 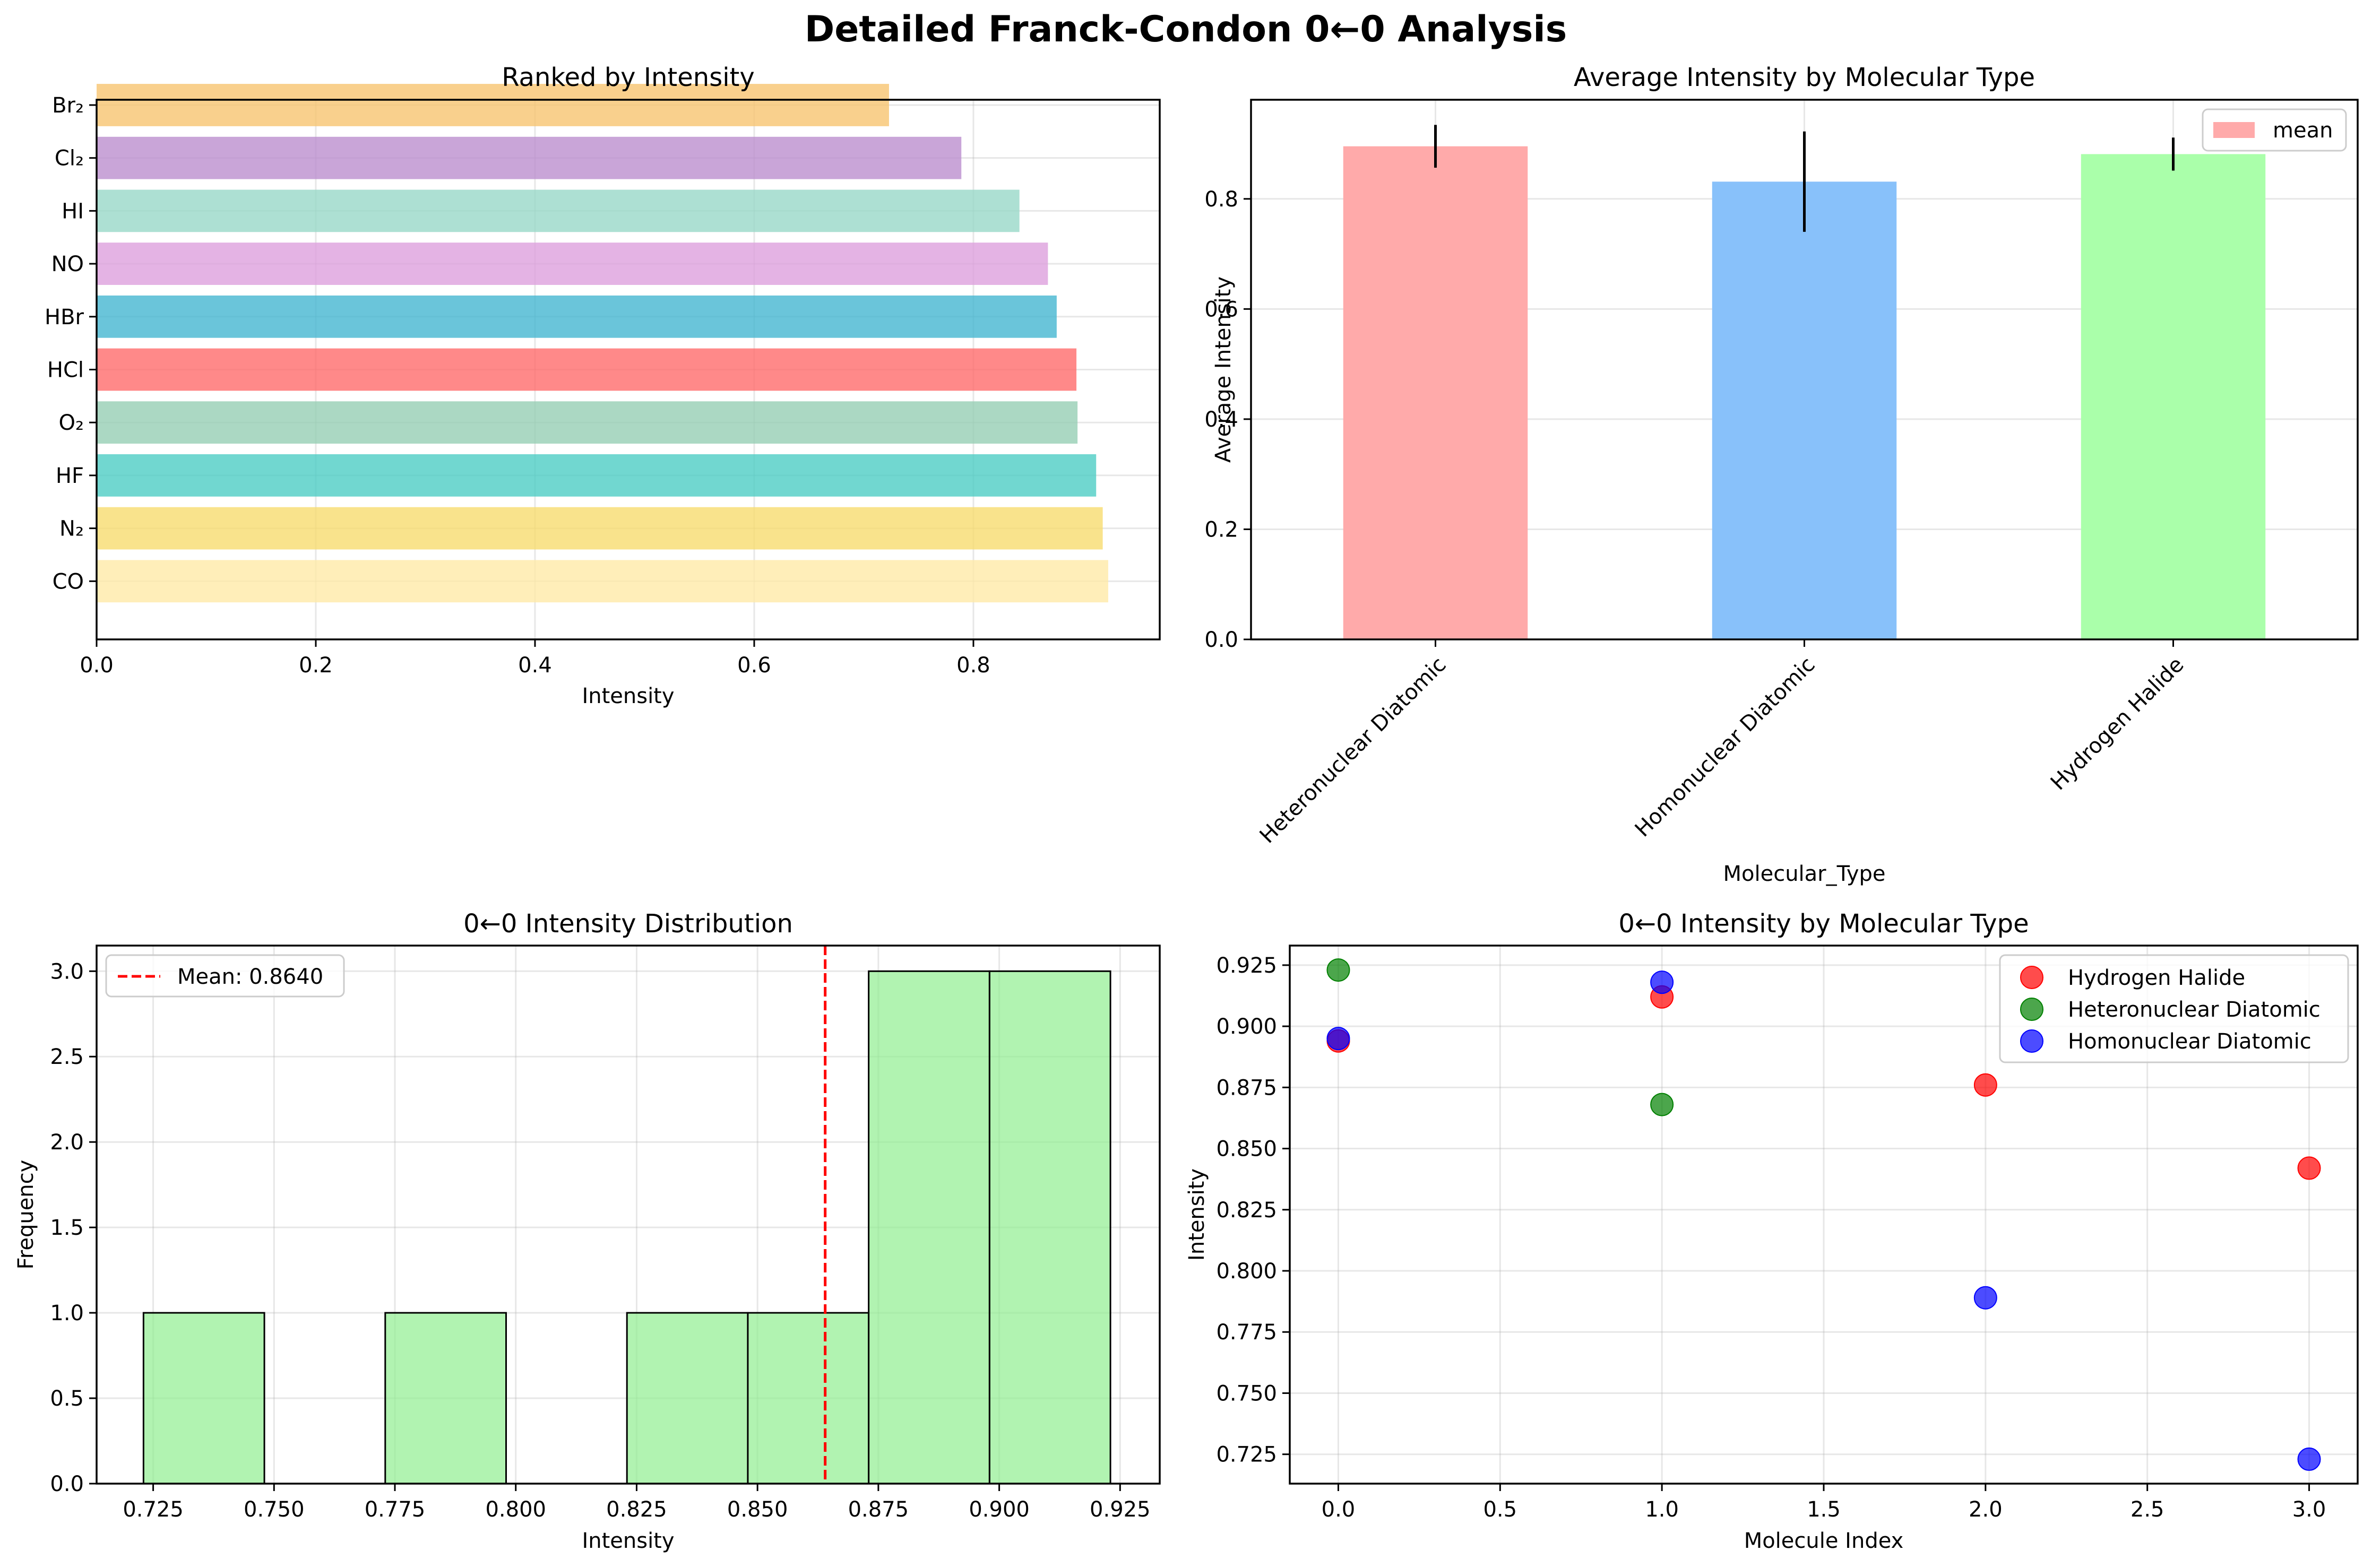 What do you see at coordinates (535, 665) in the screenshot?
I see `x-tick-label: 0.4` at bounding box center [535, 665].